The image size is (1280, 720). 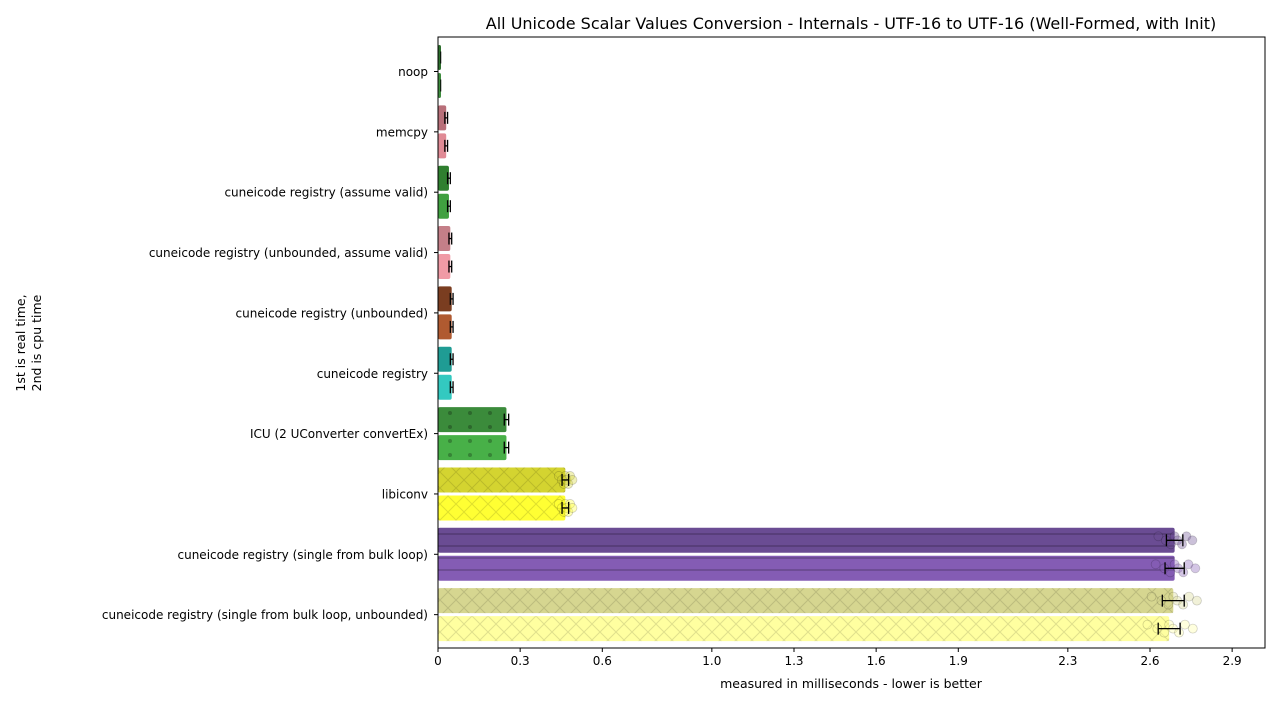 What do you see at coordinates (1232, 661) in the screenshot?
I see `x-tick-label: 2.9` at bounding box center [1232, 661].